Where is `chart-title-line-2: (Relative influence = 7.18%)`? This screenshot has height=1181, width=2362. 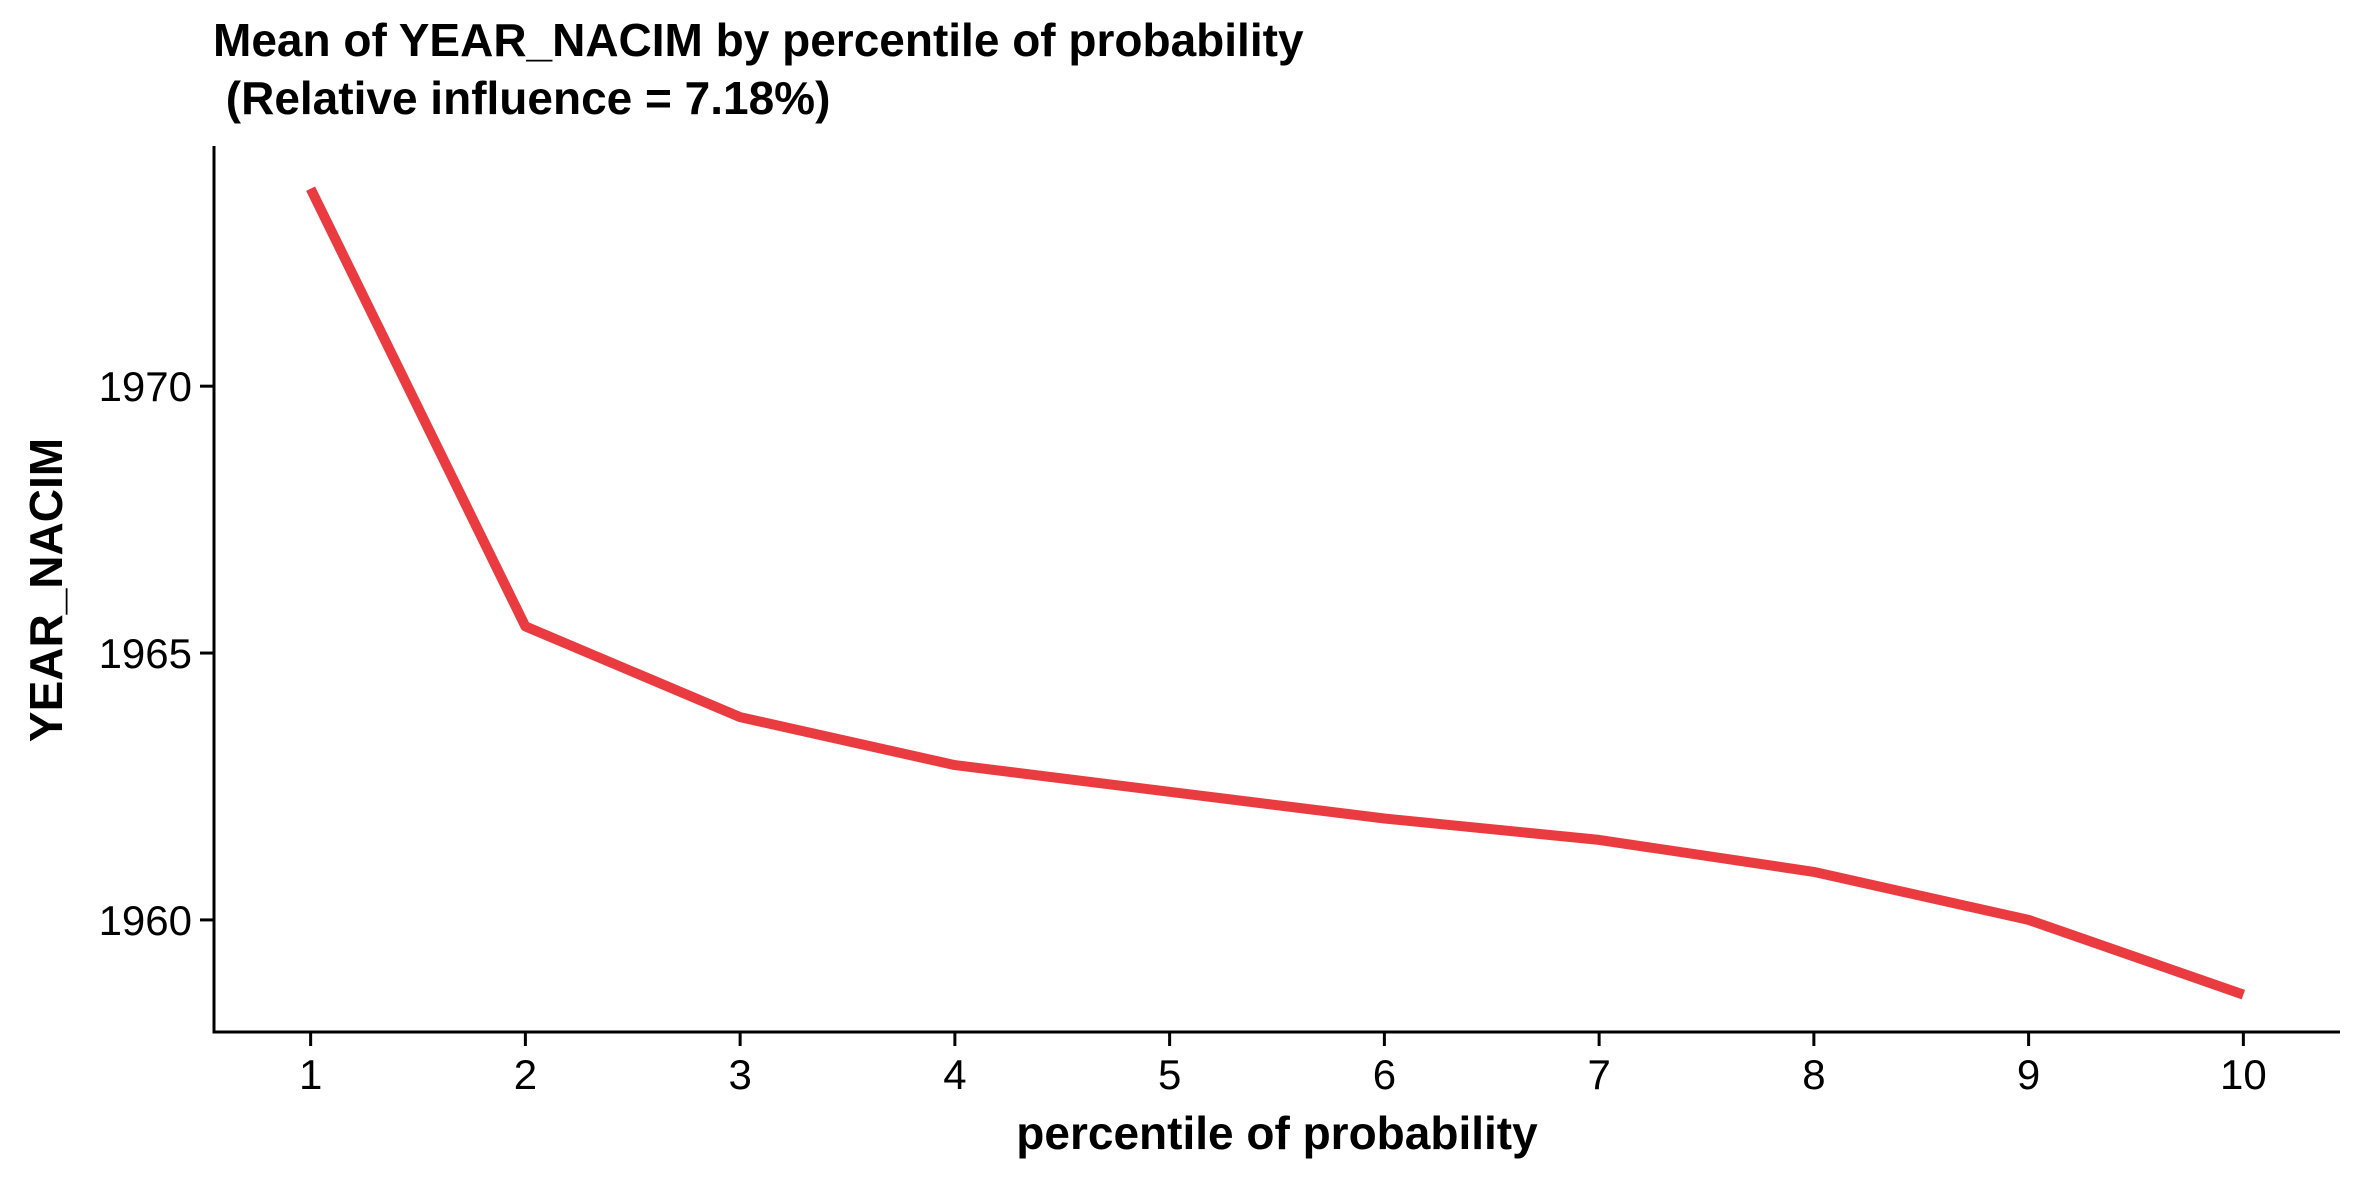 chart-title-line-2: (Relative influence = 7.18%) is located at coordinates (521, 98).